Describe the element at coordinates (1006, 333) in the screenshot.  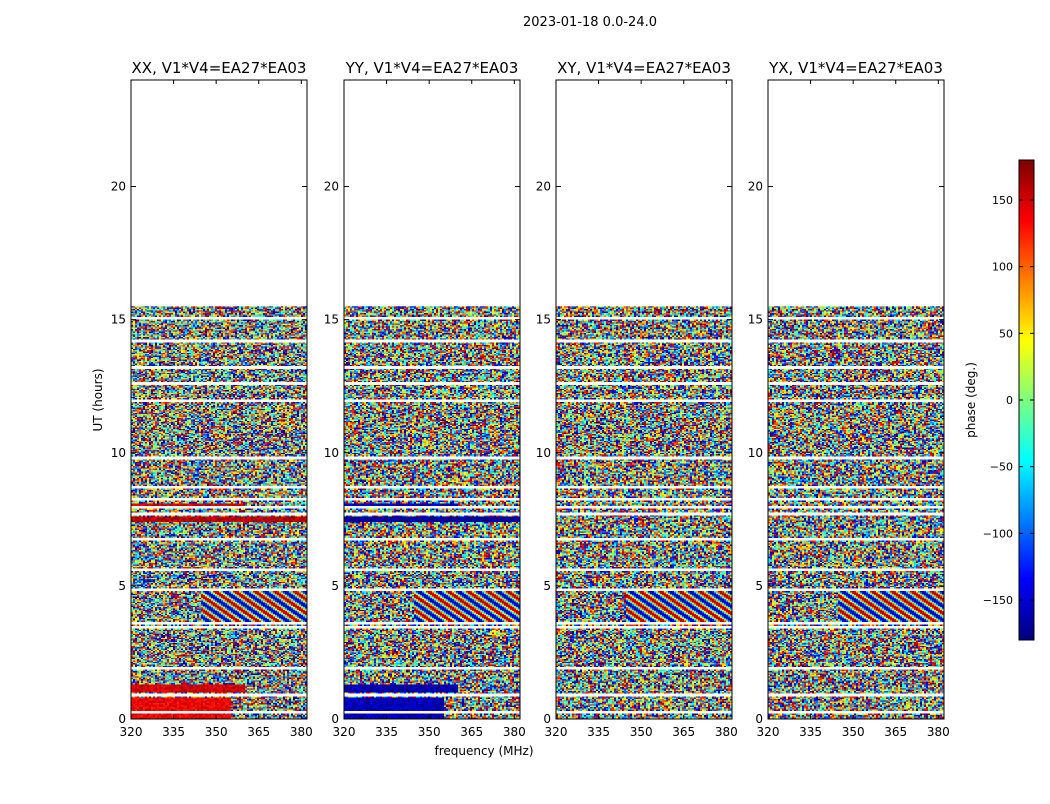
I see `colorbar-tick-label: 50` at that location.